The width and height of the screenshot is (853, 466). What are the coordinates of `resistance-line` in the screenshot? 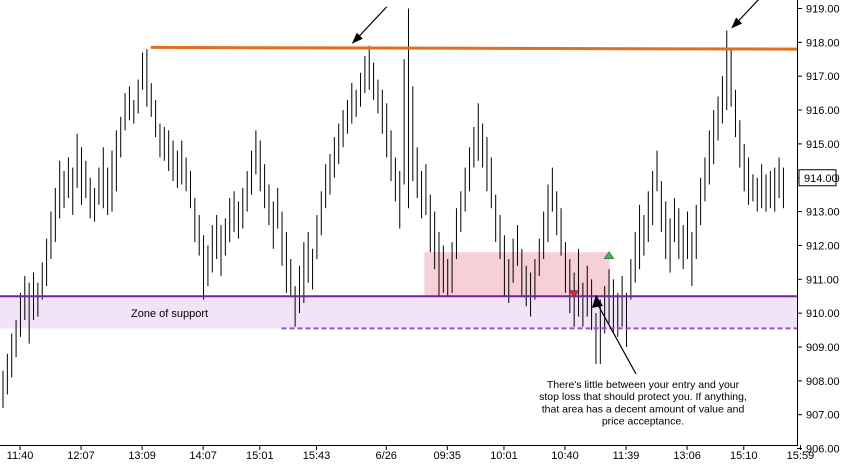 It's located at (474, 48).